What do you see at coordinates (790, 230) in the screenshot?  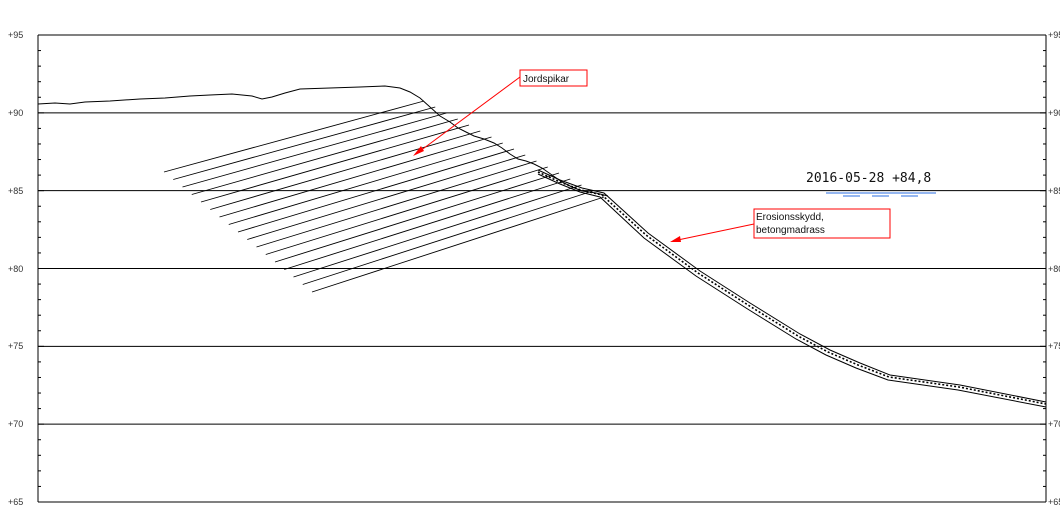 I see `callout-erosion-text-line2: betongmadrass` at bounding box center [790, 230].